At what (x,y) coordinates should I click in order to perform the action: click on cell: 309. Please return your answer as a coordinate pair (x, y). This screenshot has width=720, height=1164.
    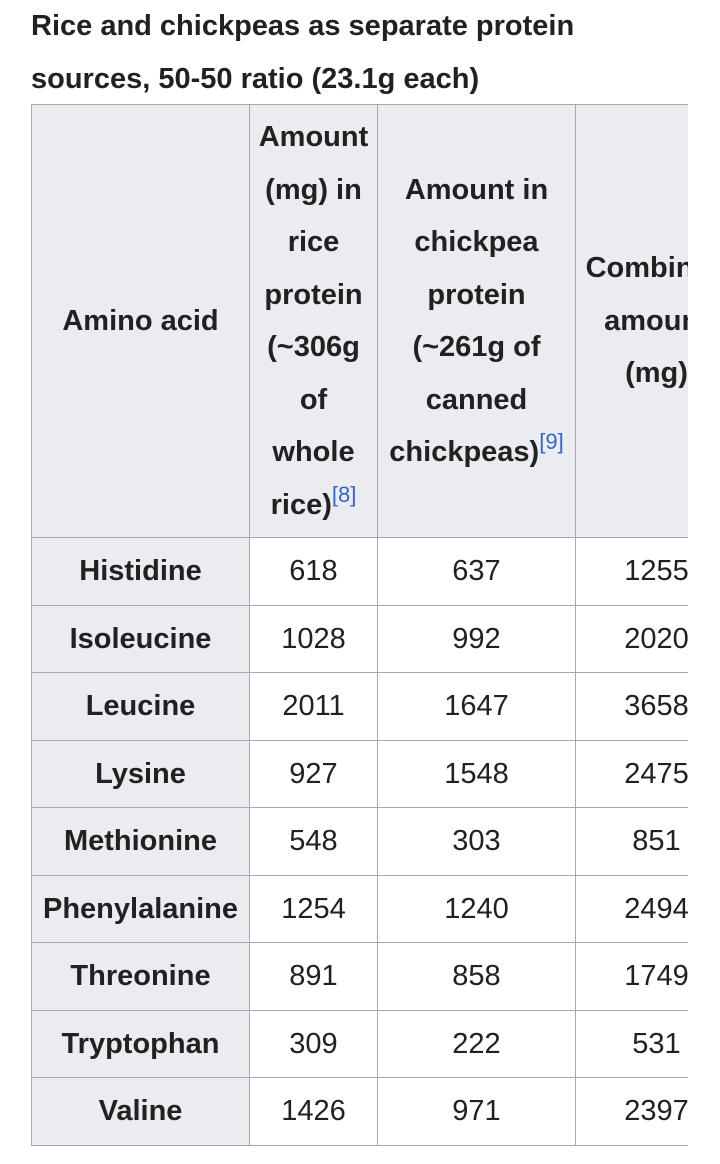
    Looking at the image, I should click on (313, 1043).